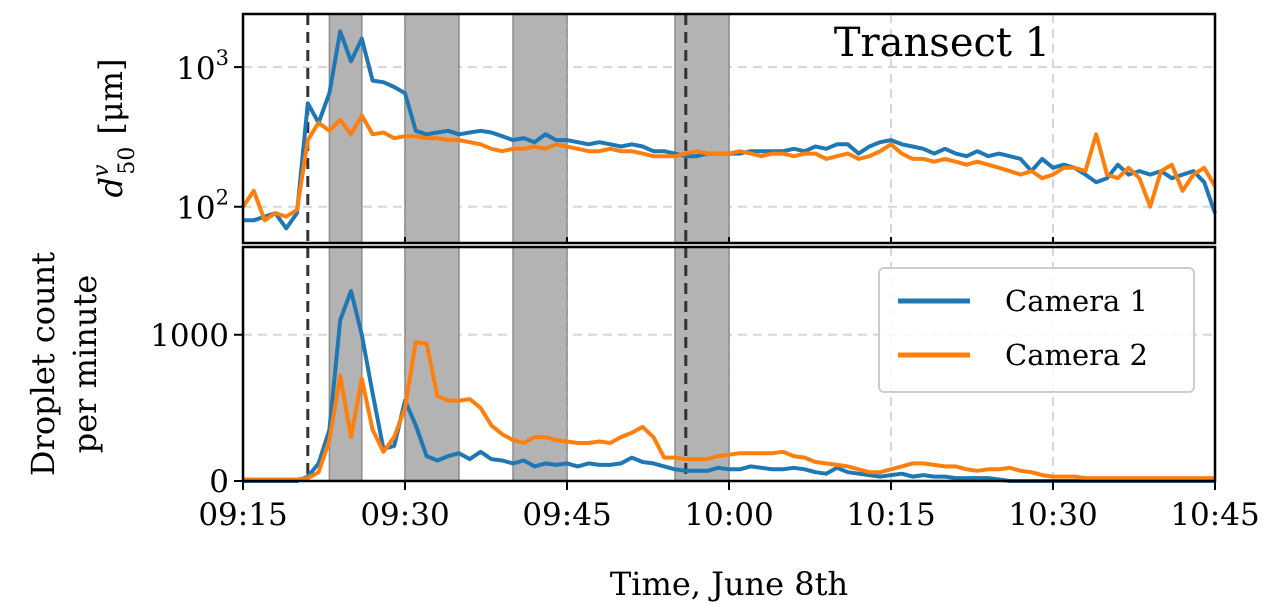  I want to click on legend-label-camera-2: Camera 2, so click(1076, 355).